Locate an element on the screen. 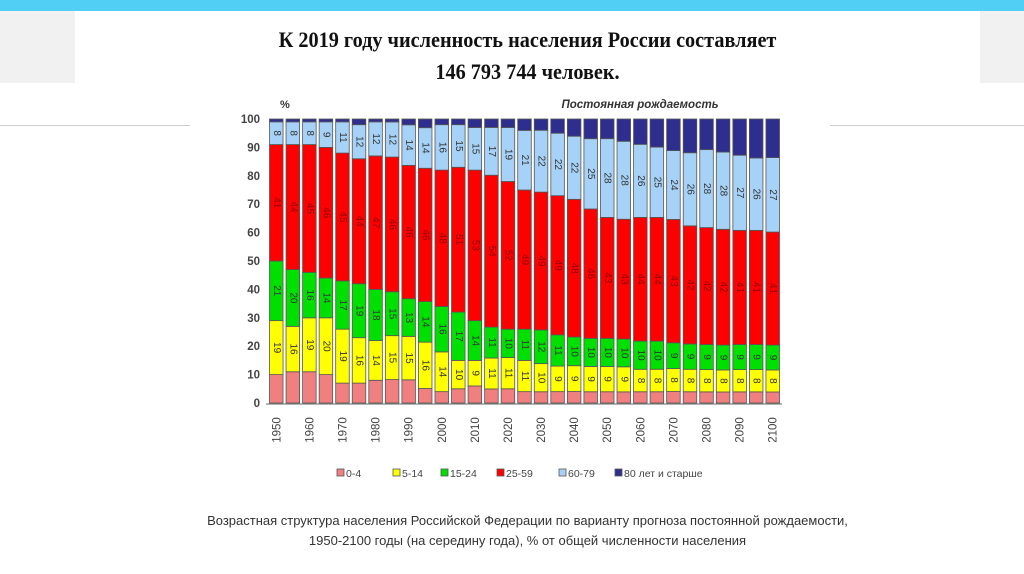 Image resolution: width=1024 pixels, height=574 pixels. data-label: 53 is located at coordinates (474, 246).